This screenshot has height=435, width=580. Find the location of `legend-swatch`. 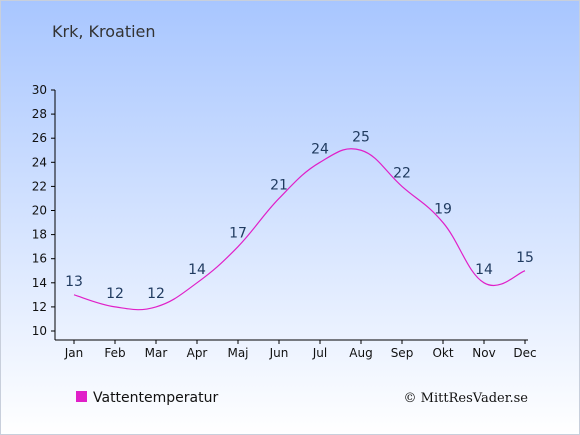

legend-swatch is located at coordinates (81, 396).